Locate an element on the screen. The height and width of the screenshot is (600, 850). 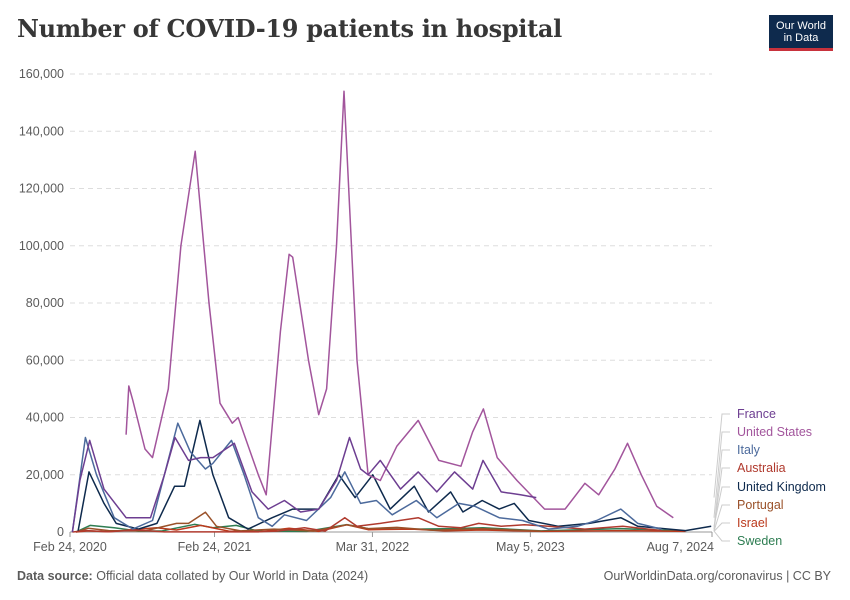
legend-label-france: France is located at coordinates (756, 414).